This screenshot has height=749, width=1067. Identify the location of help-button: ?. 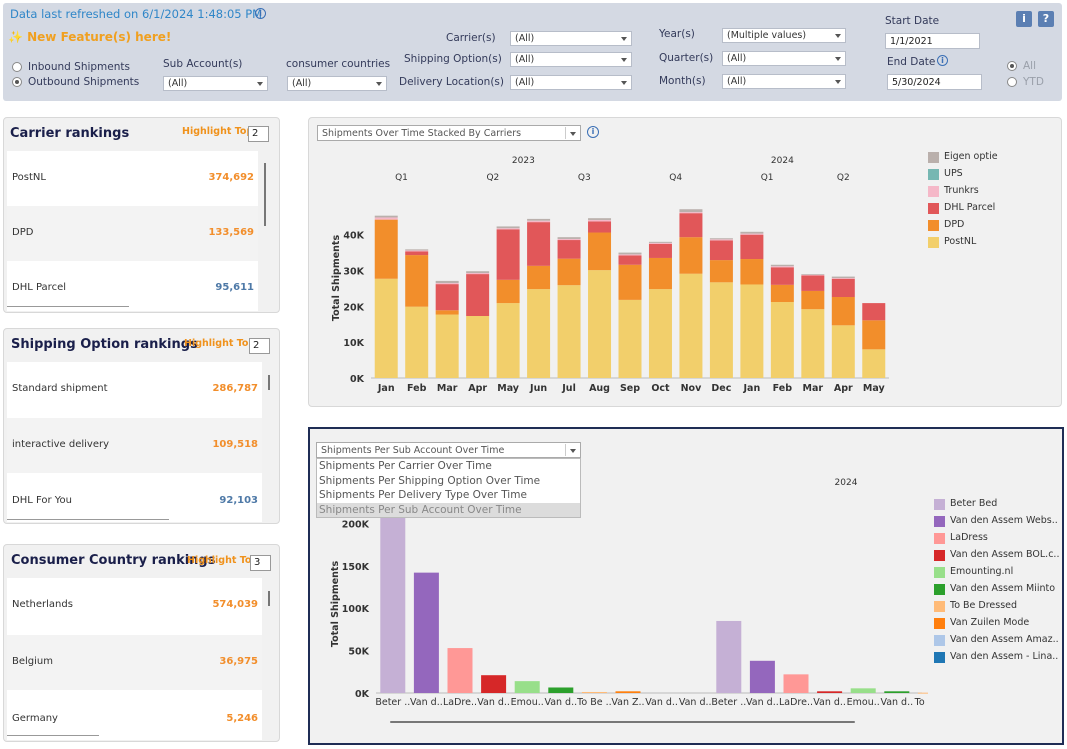
(1046, 19).